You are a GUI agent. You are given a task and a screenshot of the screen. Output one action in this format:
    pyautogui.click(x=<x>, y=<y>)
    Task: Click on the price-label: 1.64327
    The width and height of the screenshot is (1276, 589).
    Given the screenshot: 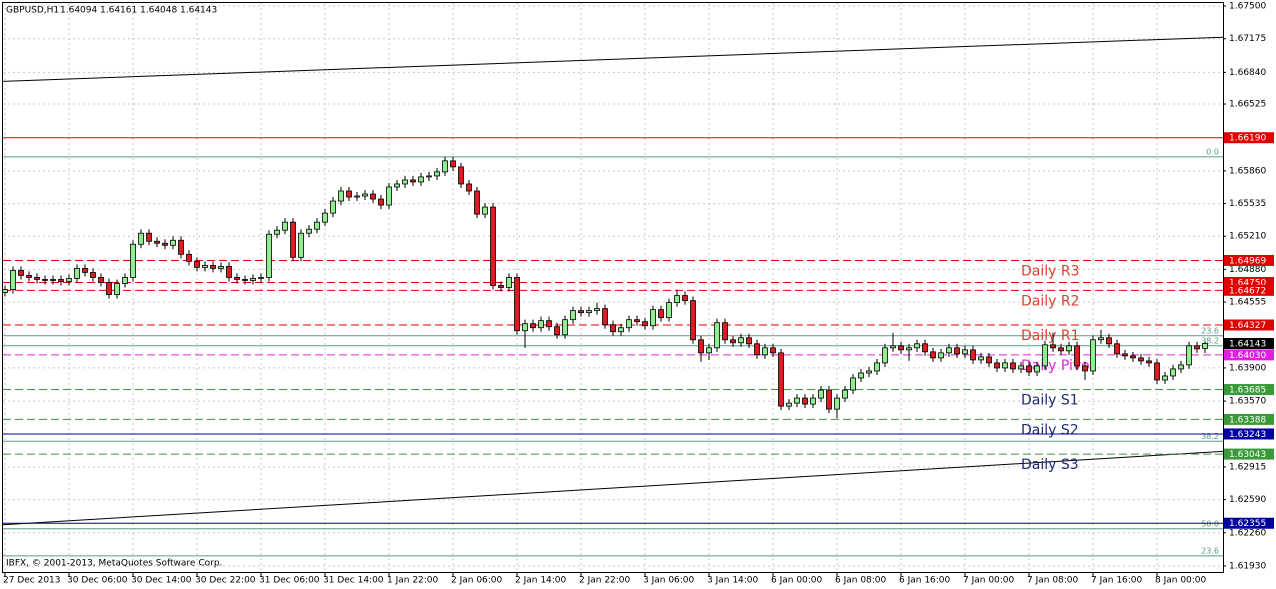 What is the action you would take?
    pyautogui.click(x=1247, y=326)
    